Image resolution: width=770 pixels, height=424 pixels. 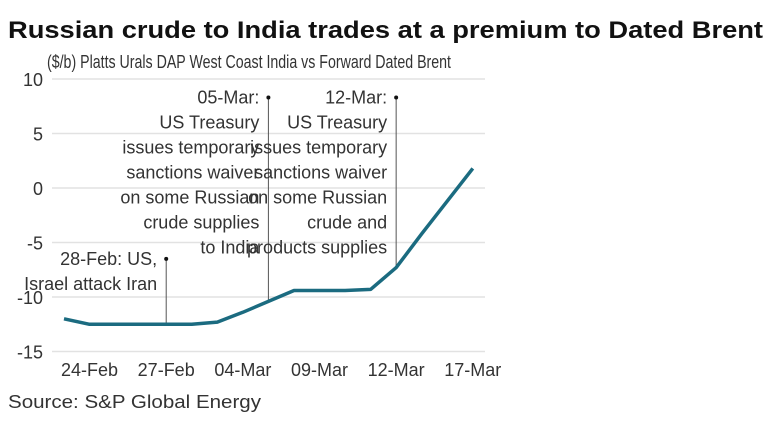 I want to click on y-tick-label: 10, so click(x=33, y=80).